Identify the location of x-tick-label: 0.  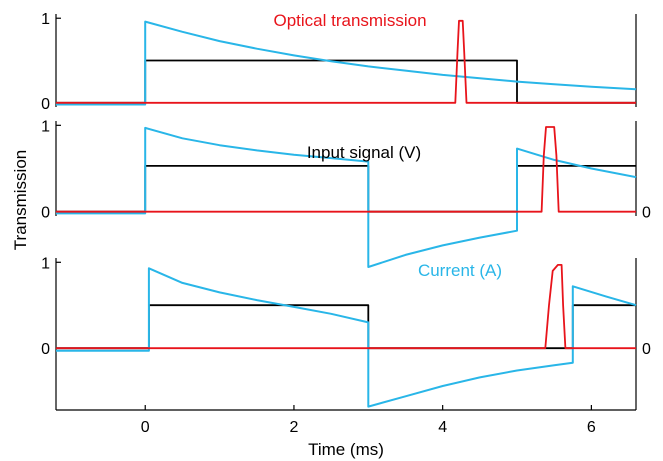
(145, 427).